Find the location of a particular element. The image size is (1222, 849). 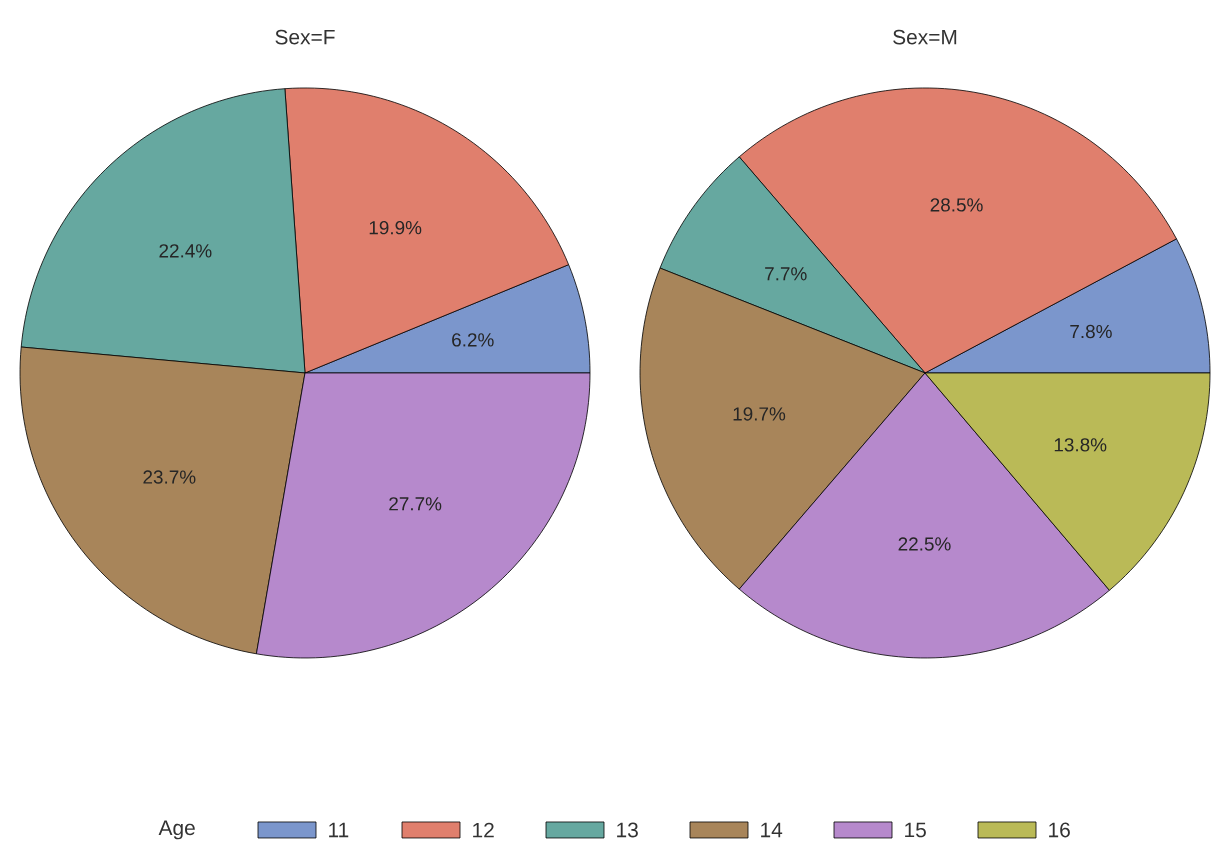

legend-label: 11 is located at coordinates (339, 830).